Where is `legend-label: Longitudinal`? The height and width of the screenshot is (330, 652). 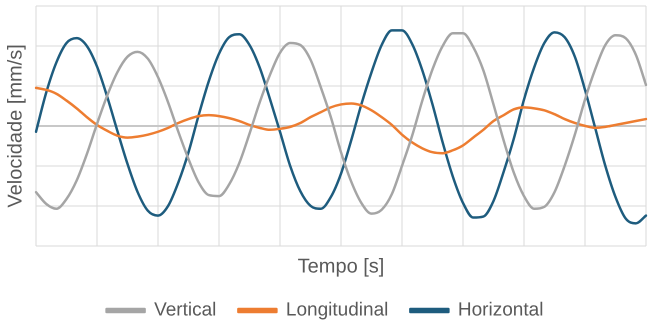
legend-label: Longitudinal is located at coordinates (337, 310).